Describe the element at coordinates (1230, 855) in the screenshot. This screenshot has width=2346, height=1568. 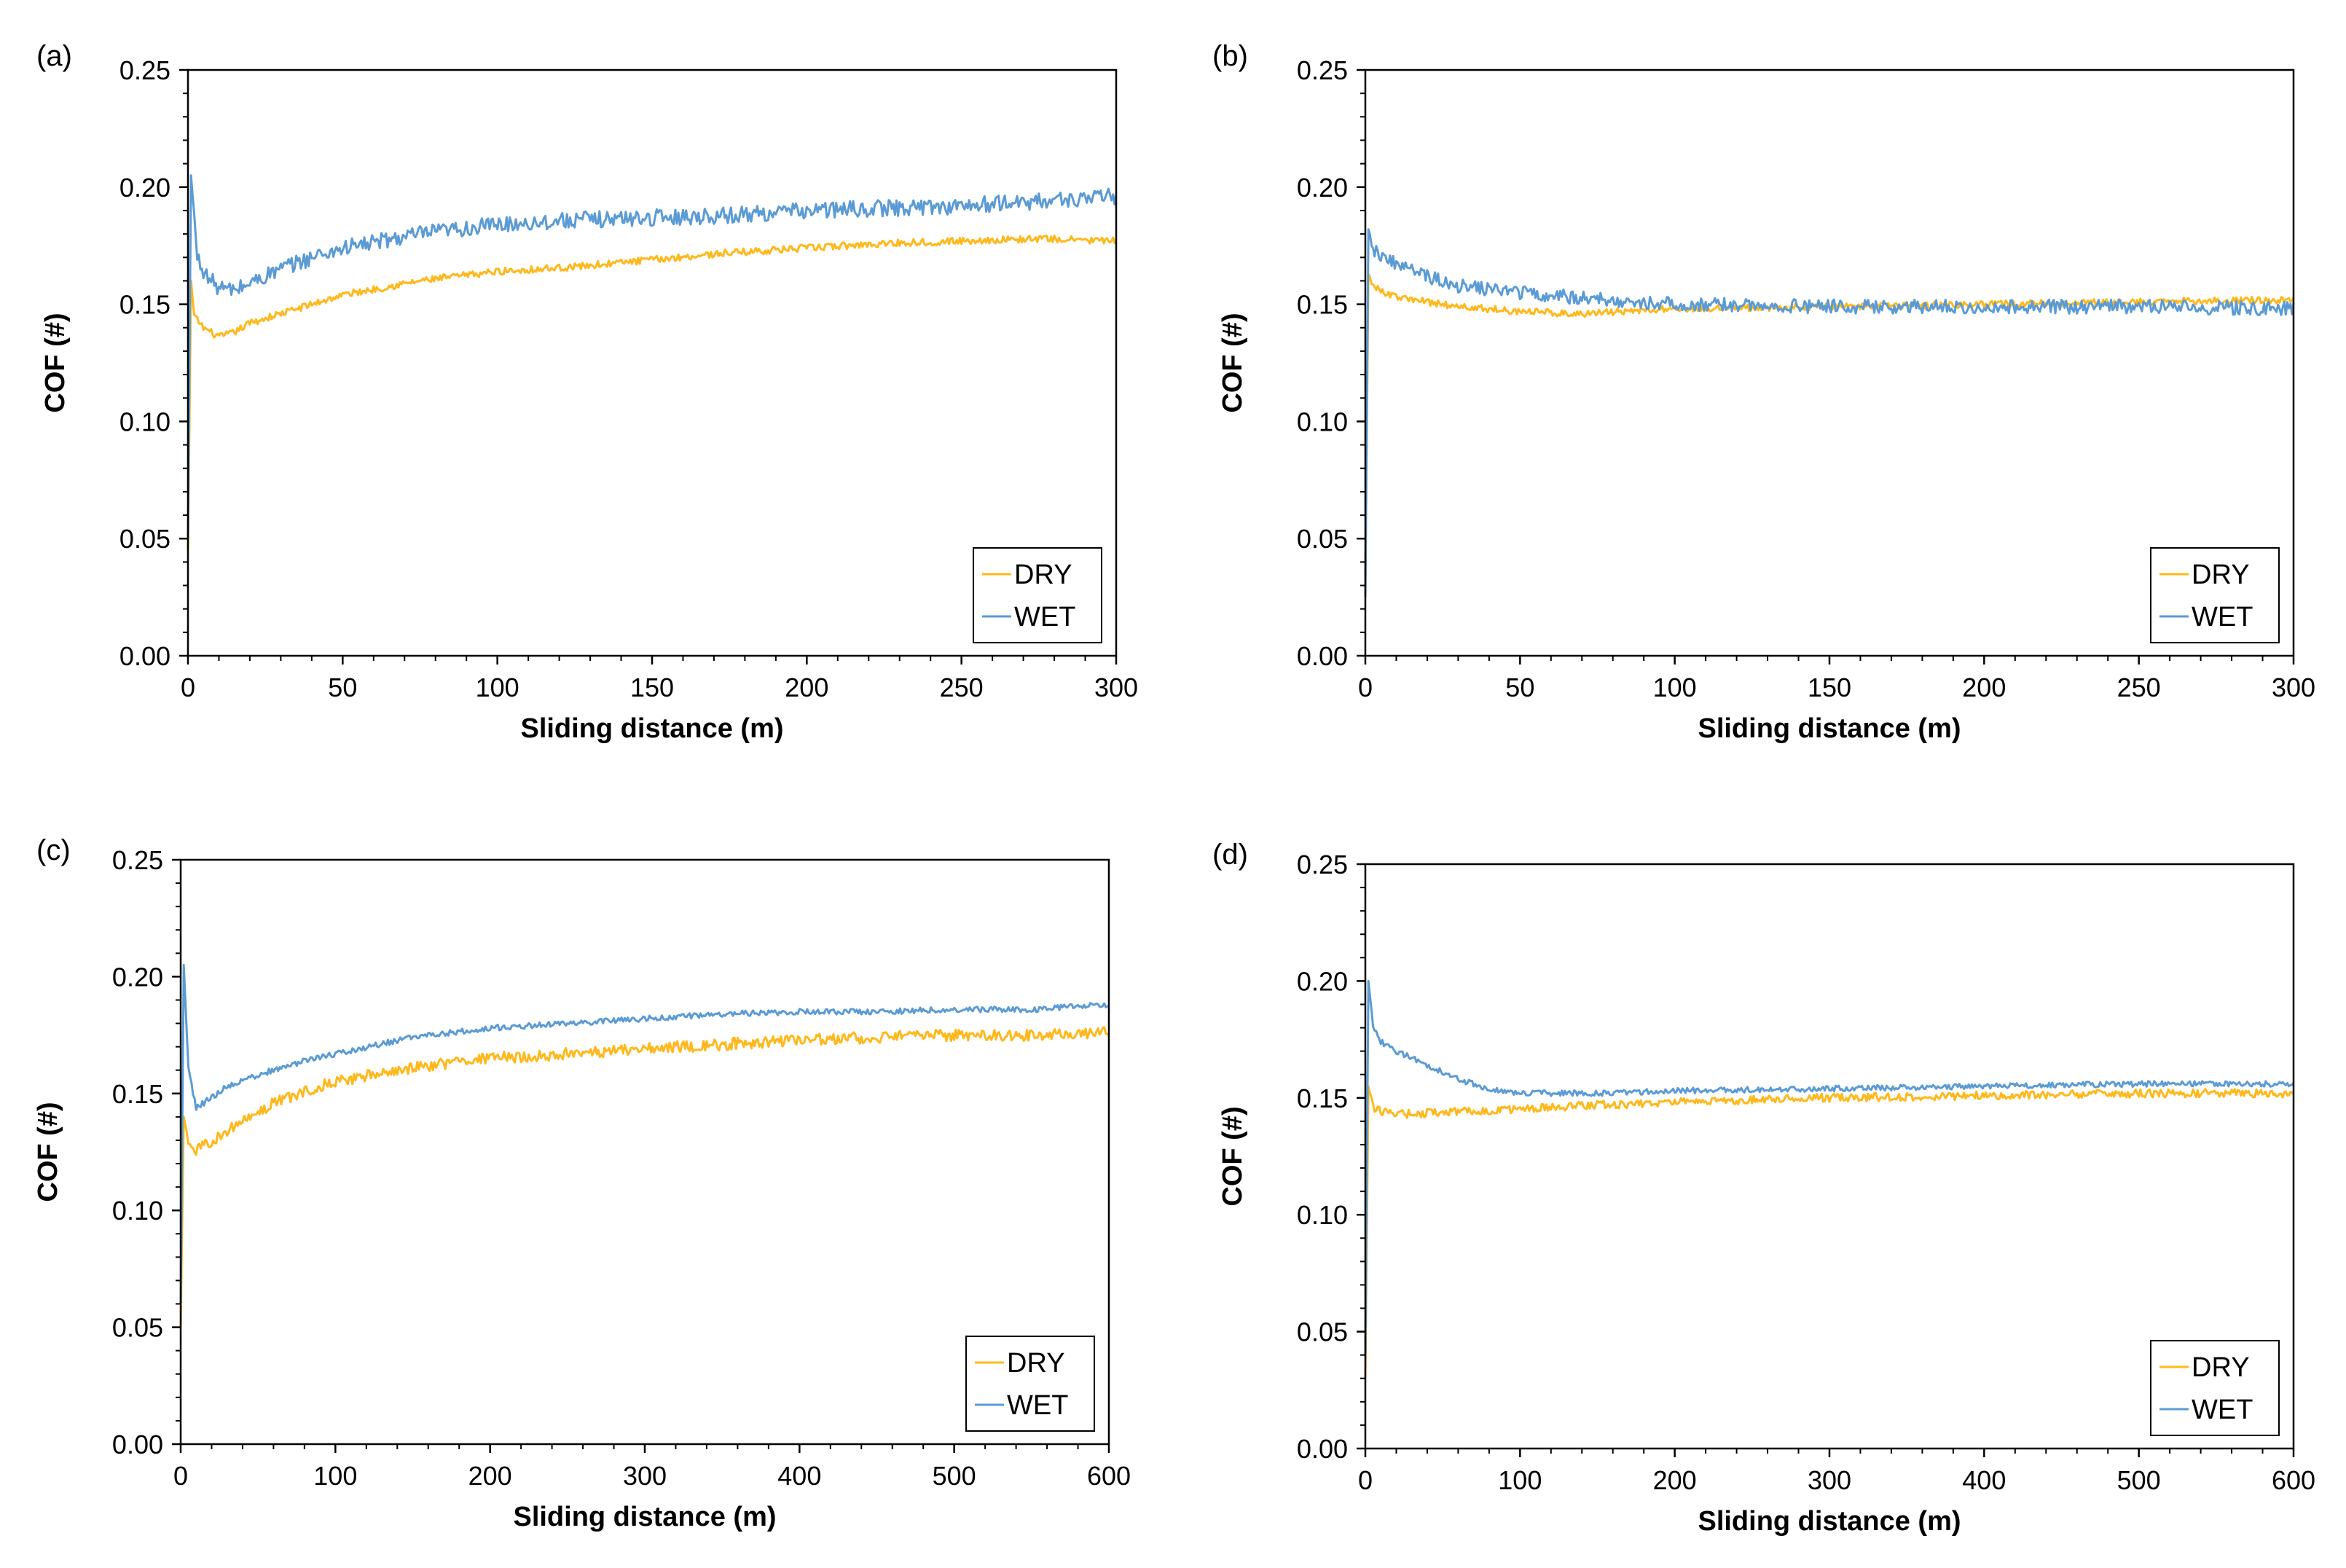
I see `panel-label: (d)` at that location.